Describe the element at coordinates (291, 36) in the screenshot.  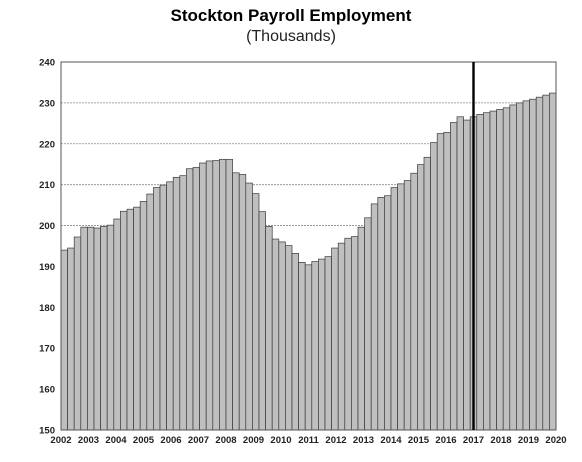
I see `chart-subtitle: (Thousands)` at that location.